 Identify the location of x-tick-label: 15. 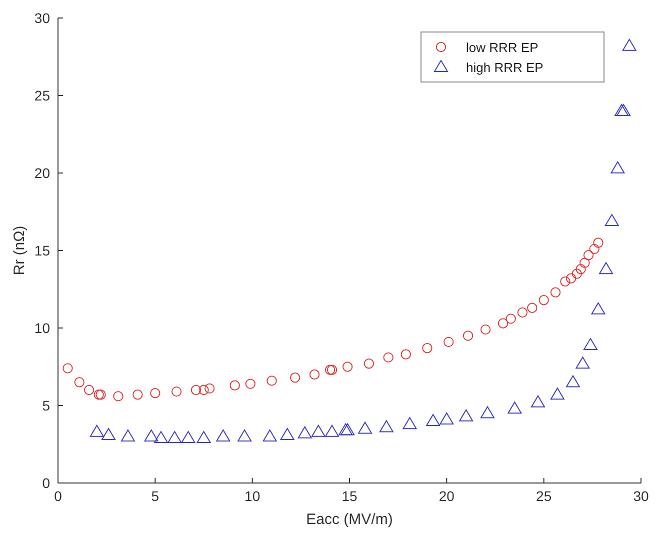
(350, 496).